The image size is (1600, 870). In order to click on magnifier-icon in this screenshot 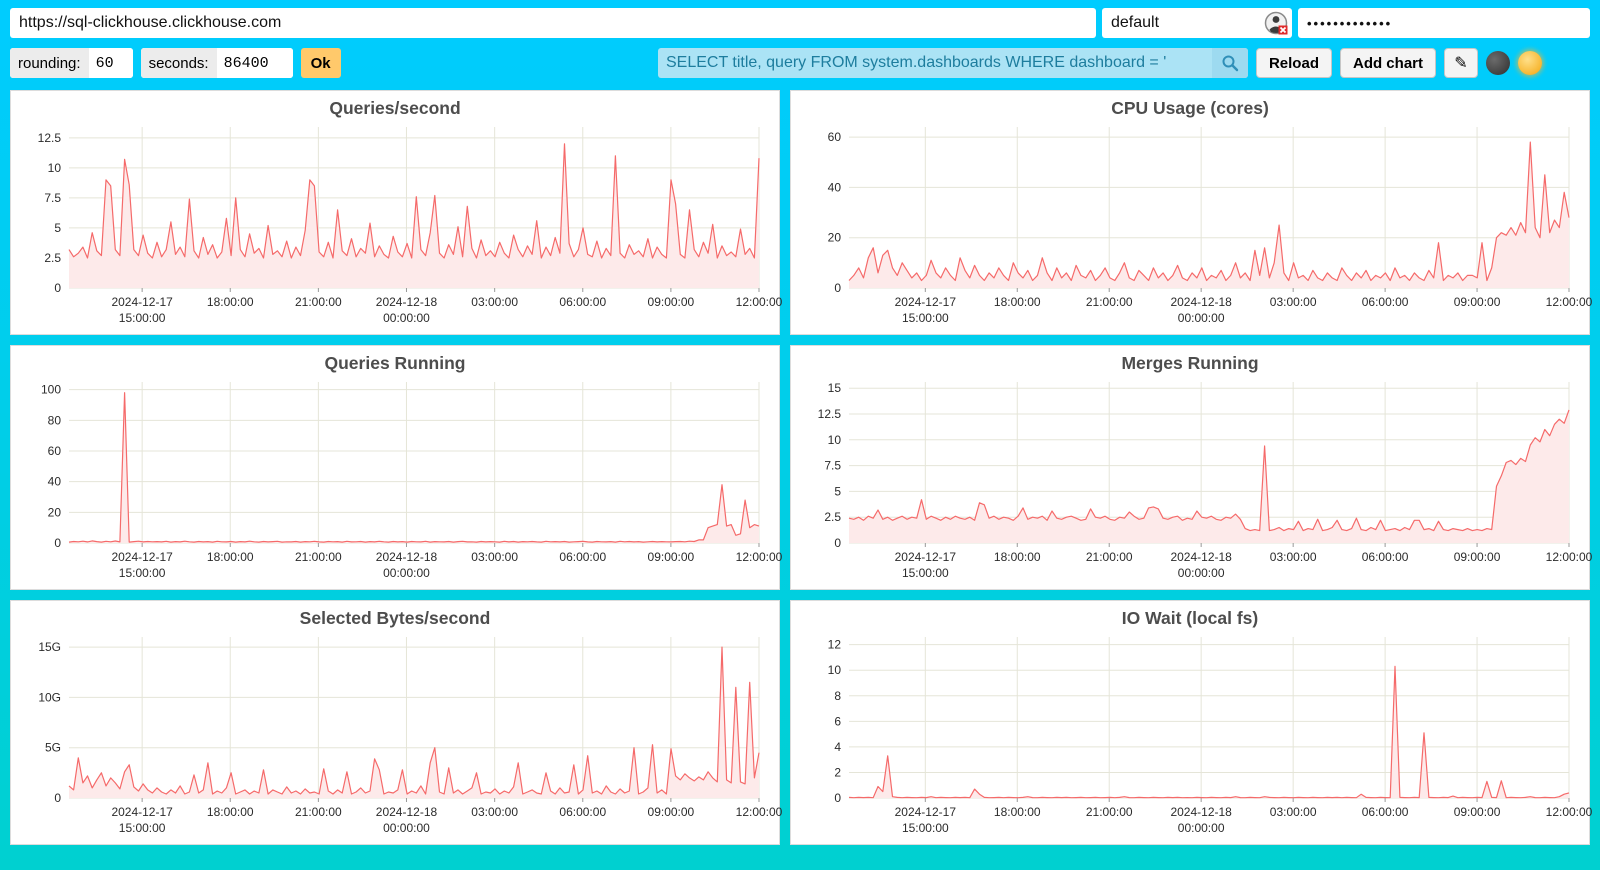, I will do `click(1230, 63)`.